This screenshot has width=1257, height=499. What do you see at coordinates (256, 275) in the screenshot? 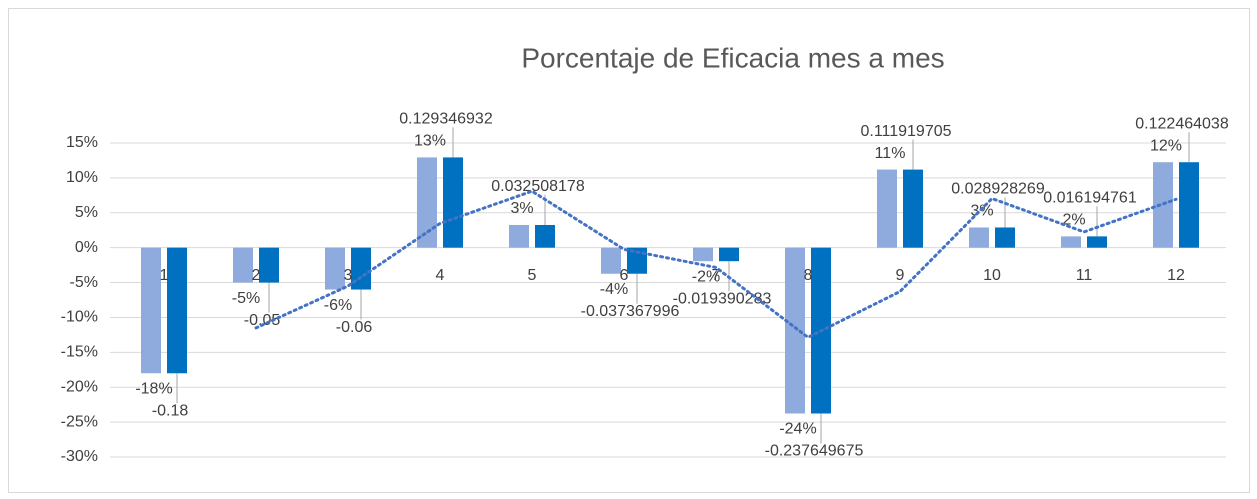
I see `x-tick-label: 2` at bounding box center [256, 275].